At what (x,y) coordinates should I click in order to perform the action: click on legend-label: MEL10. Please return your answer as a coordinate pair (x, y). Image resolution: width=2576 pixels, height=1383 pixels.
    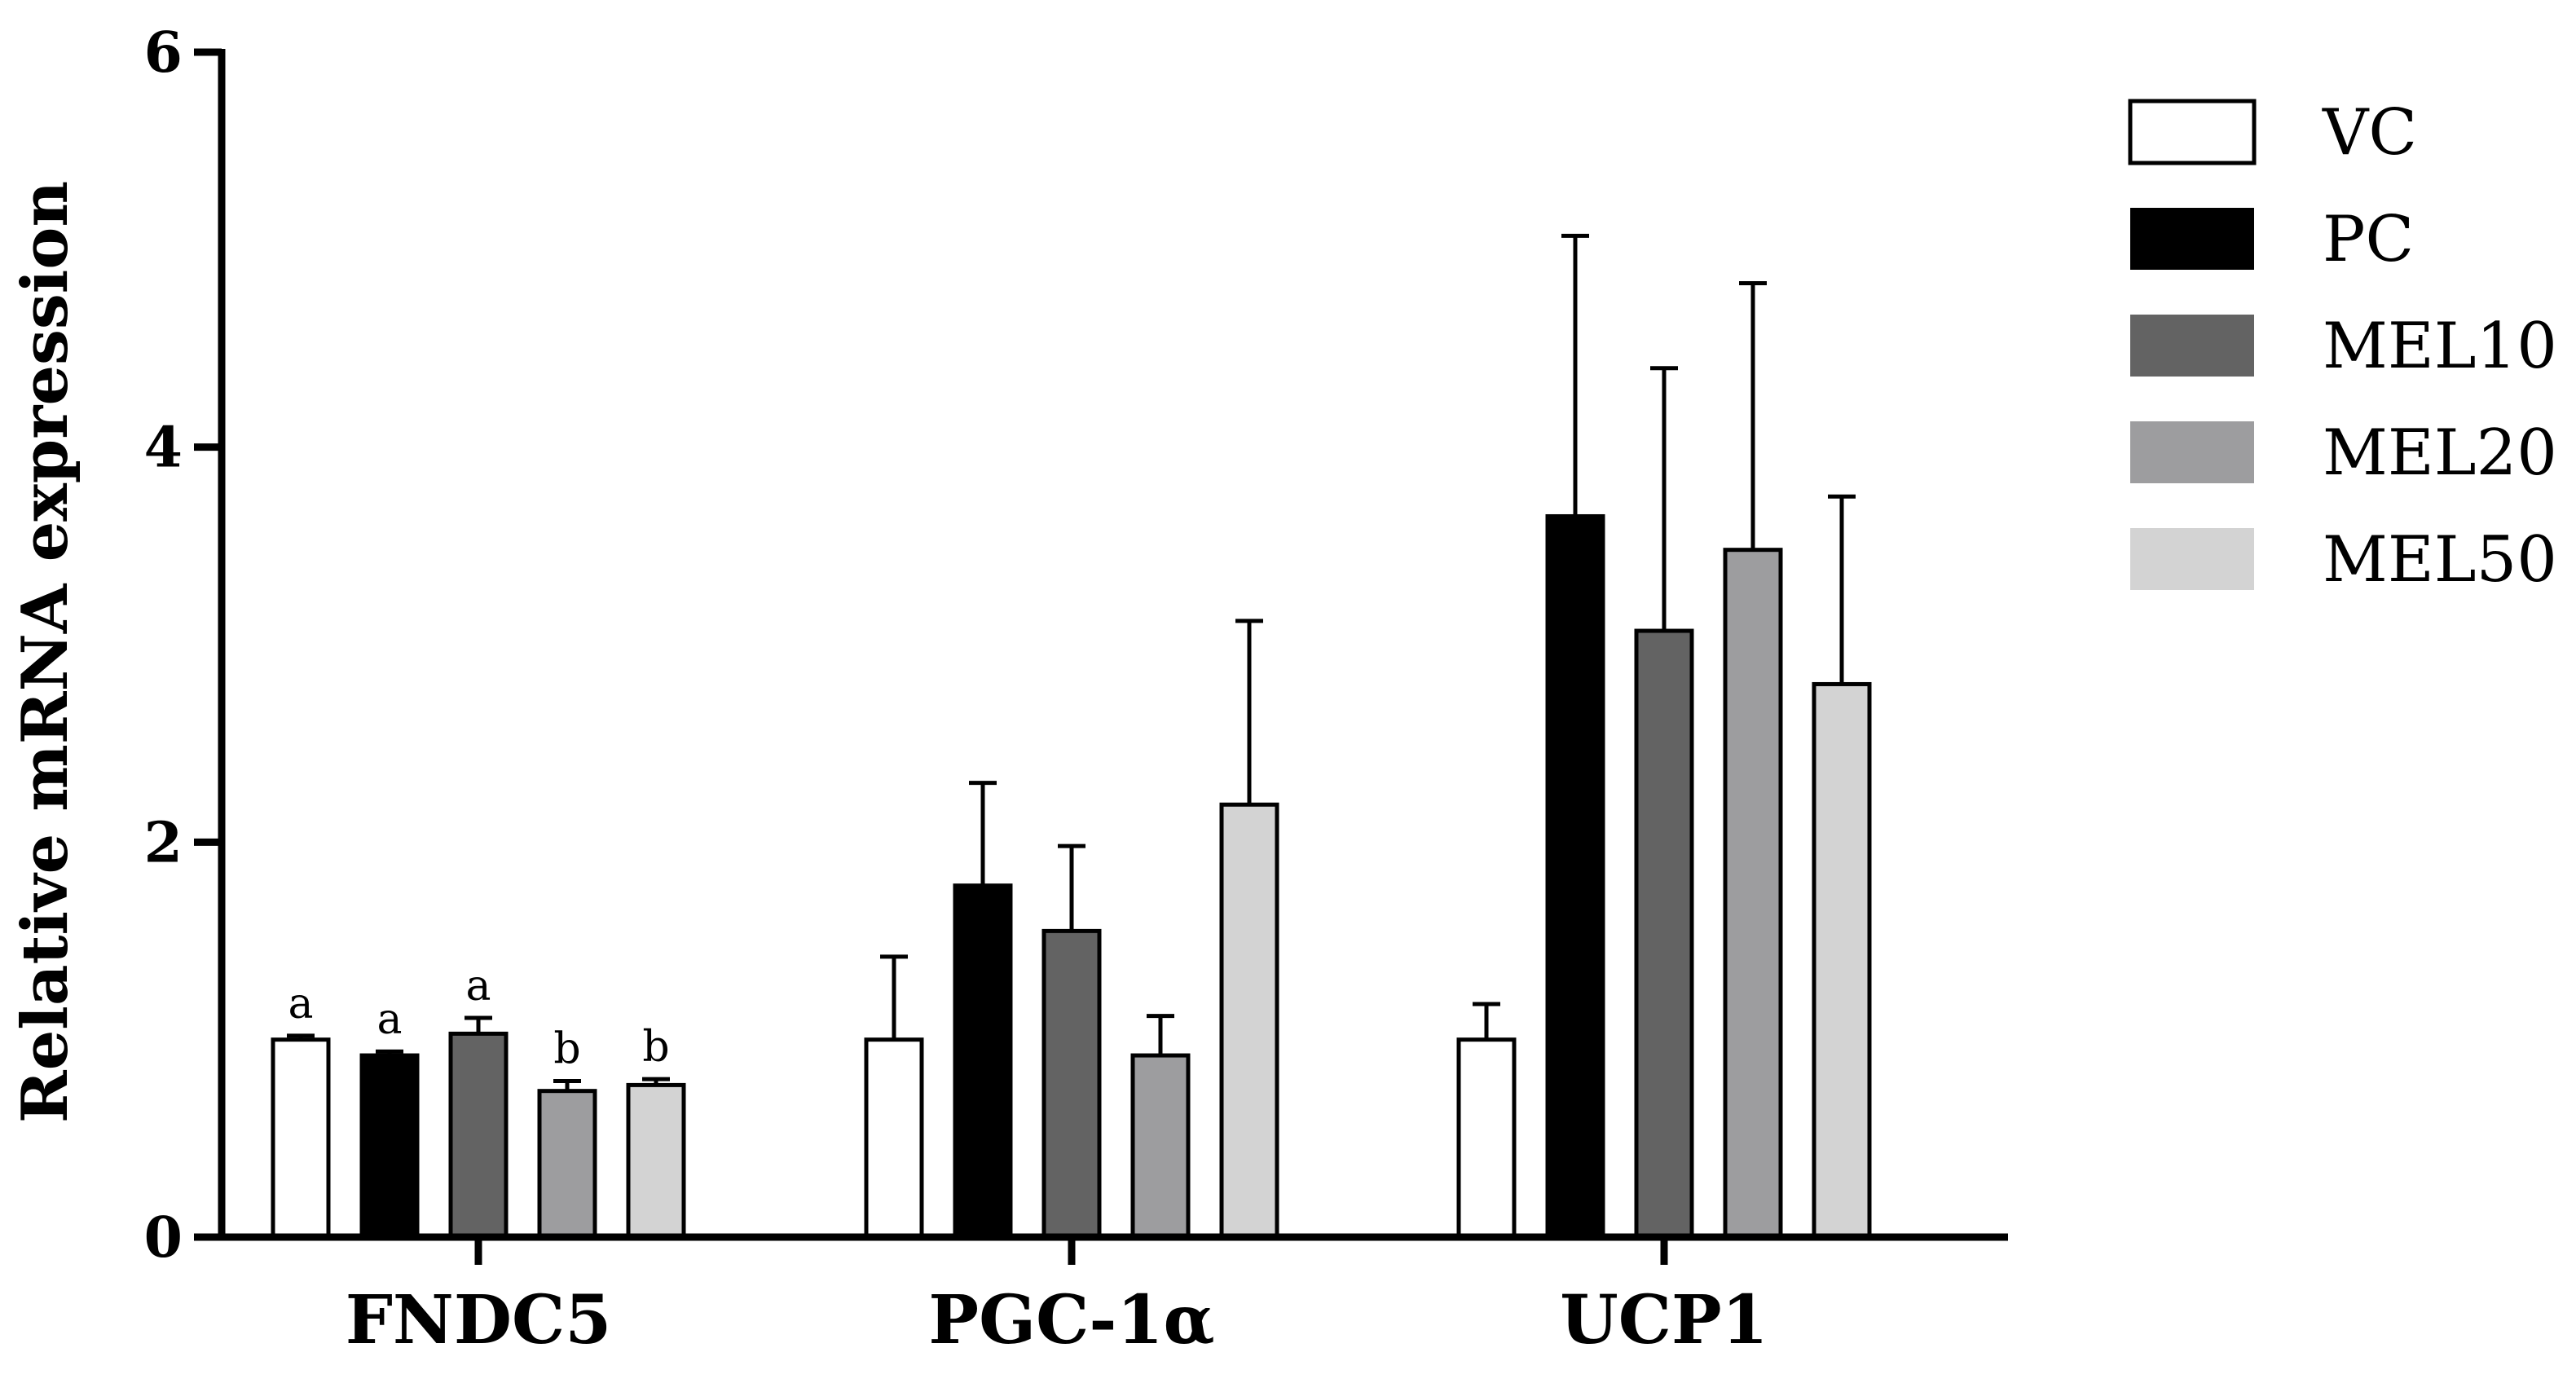
    Looking at the image, I should click on (2440, 347).